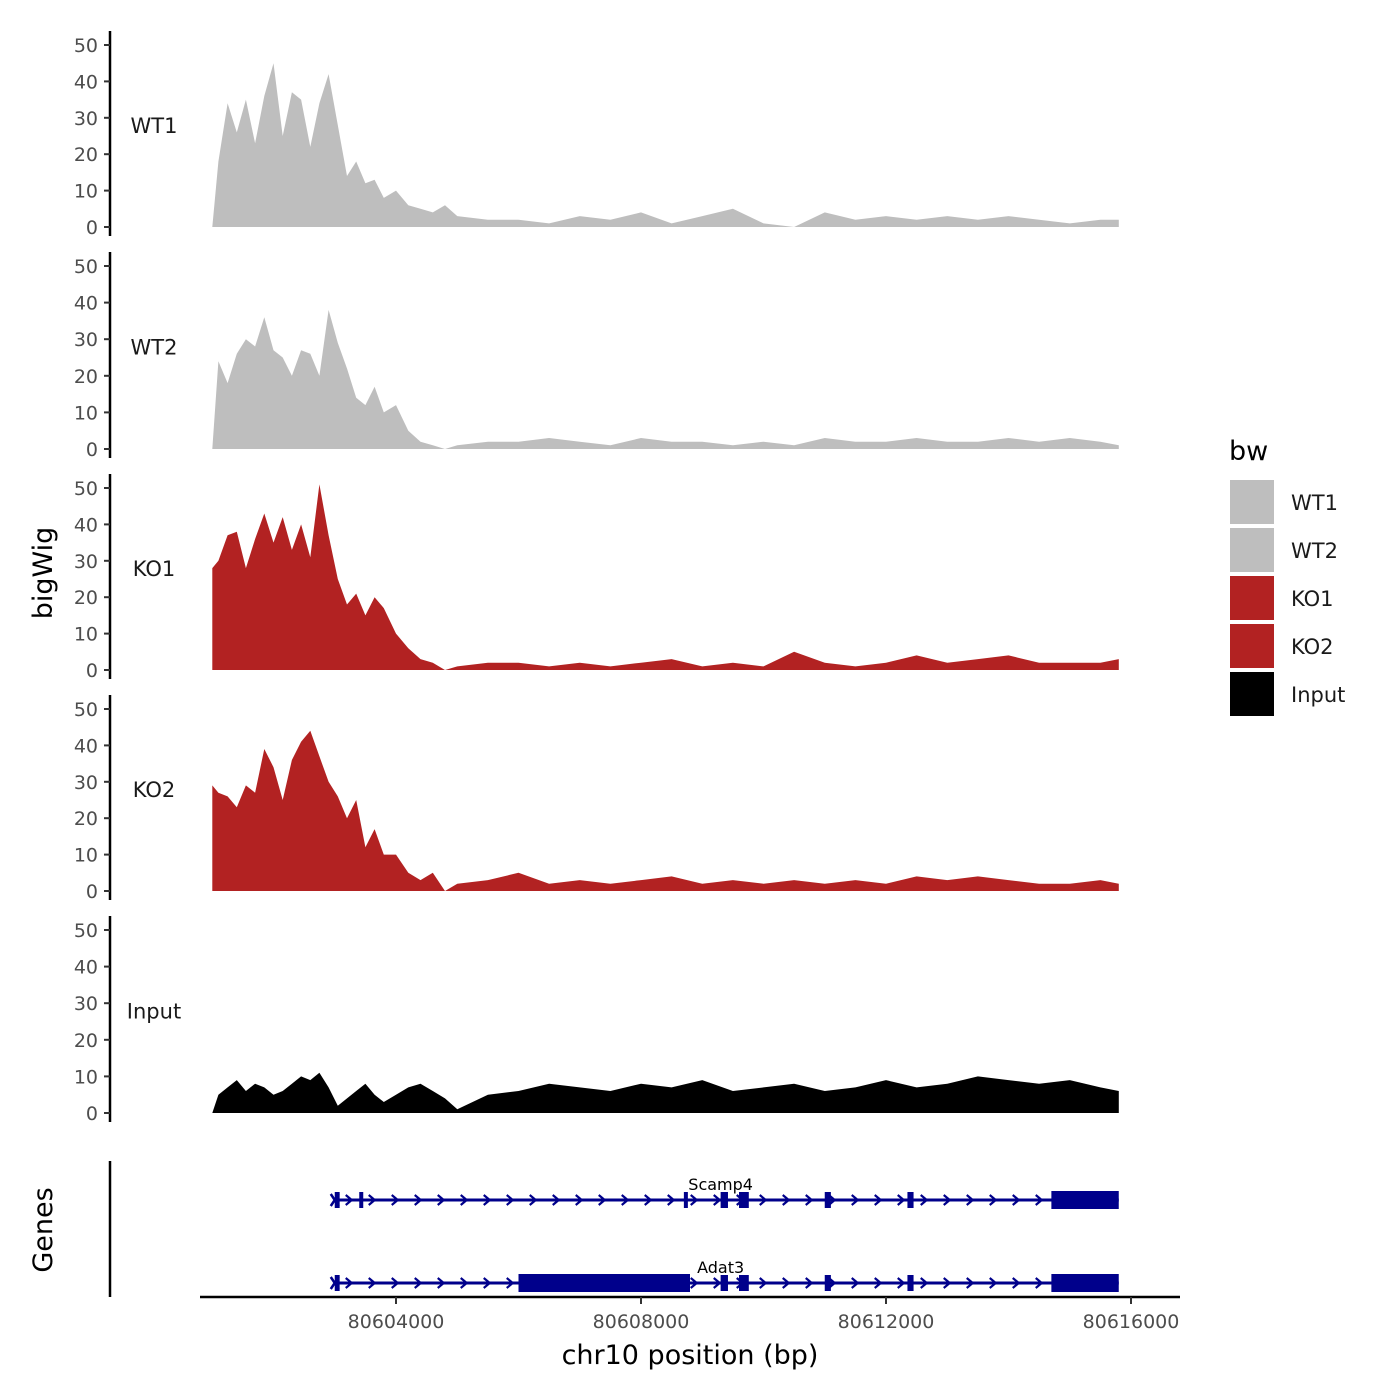  Describe the element at coordinates (1284, 550) in the screenshot. I see `legend-item-wt2: WT2` at that location.